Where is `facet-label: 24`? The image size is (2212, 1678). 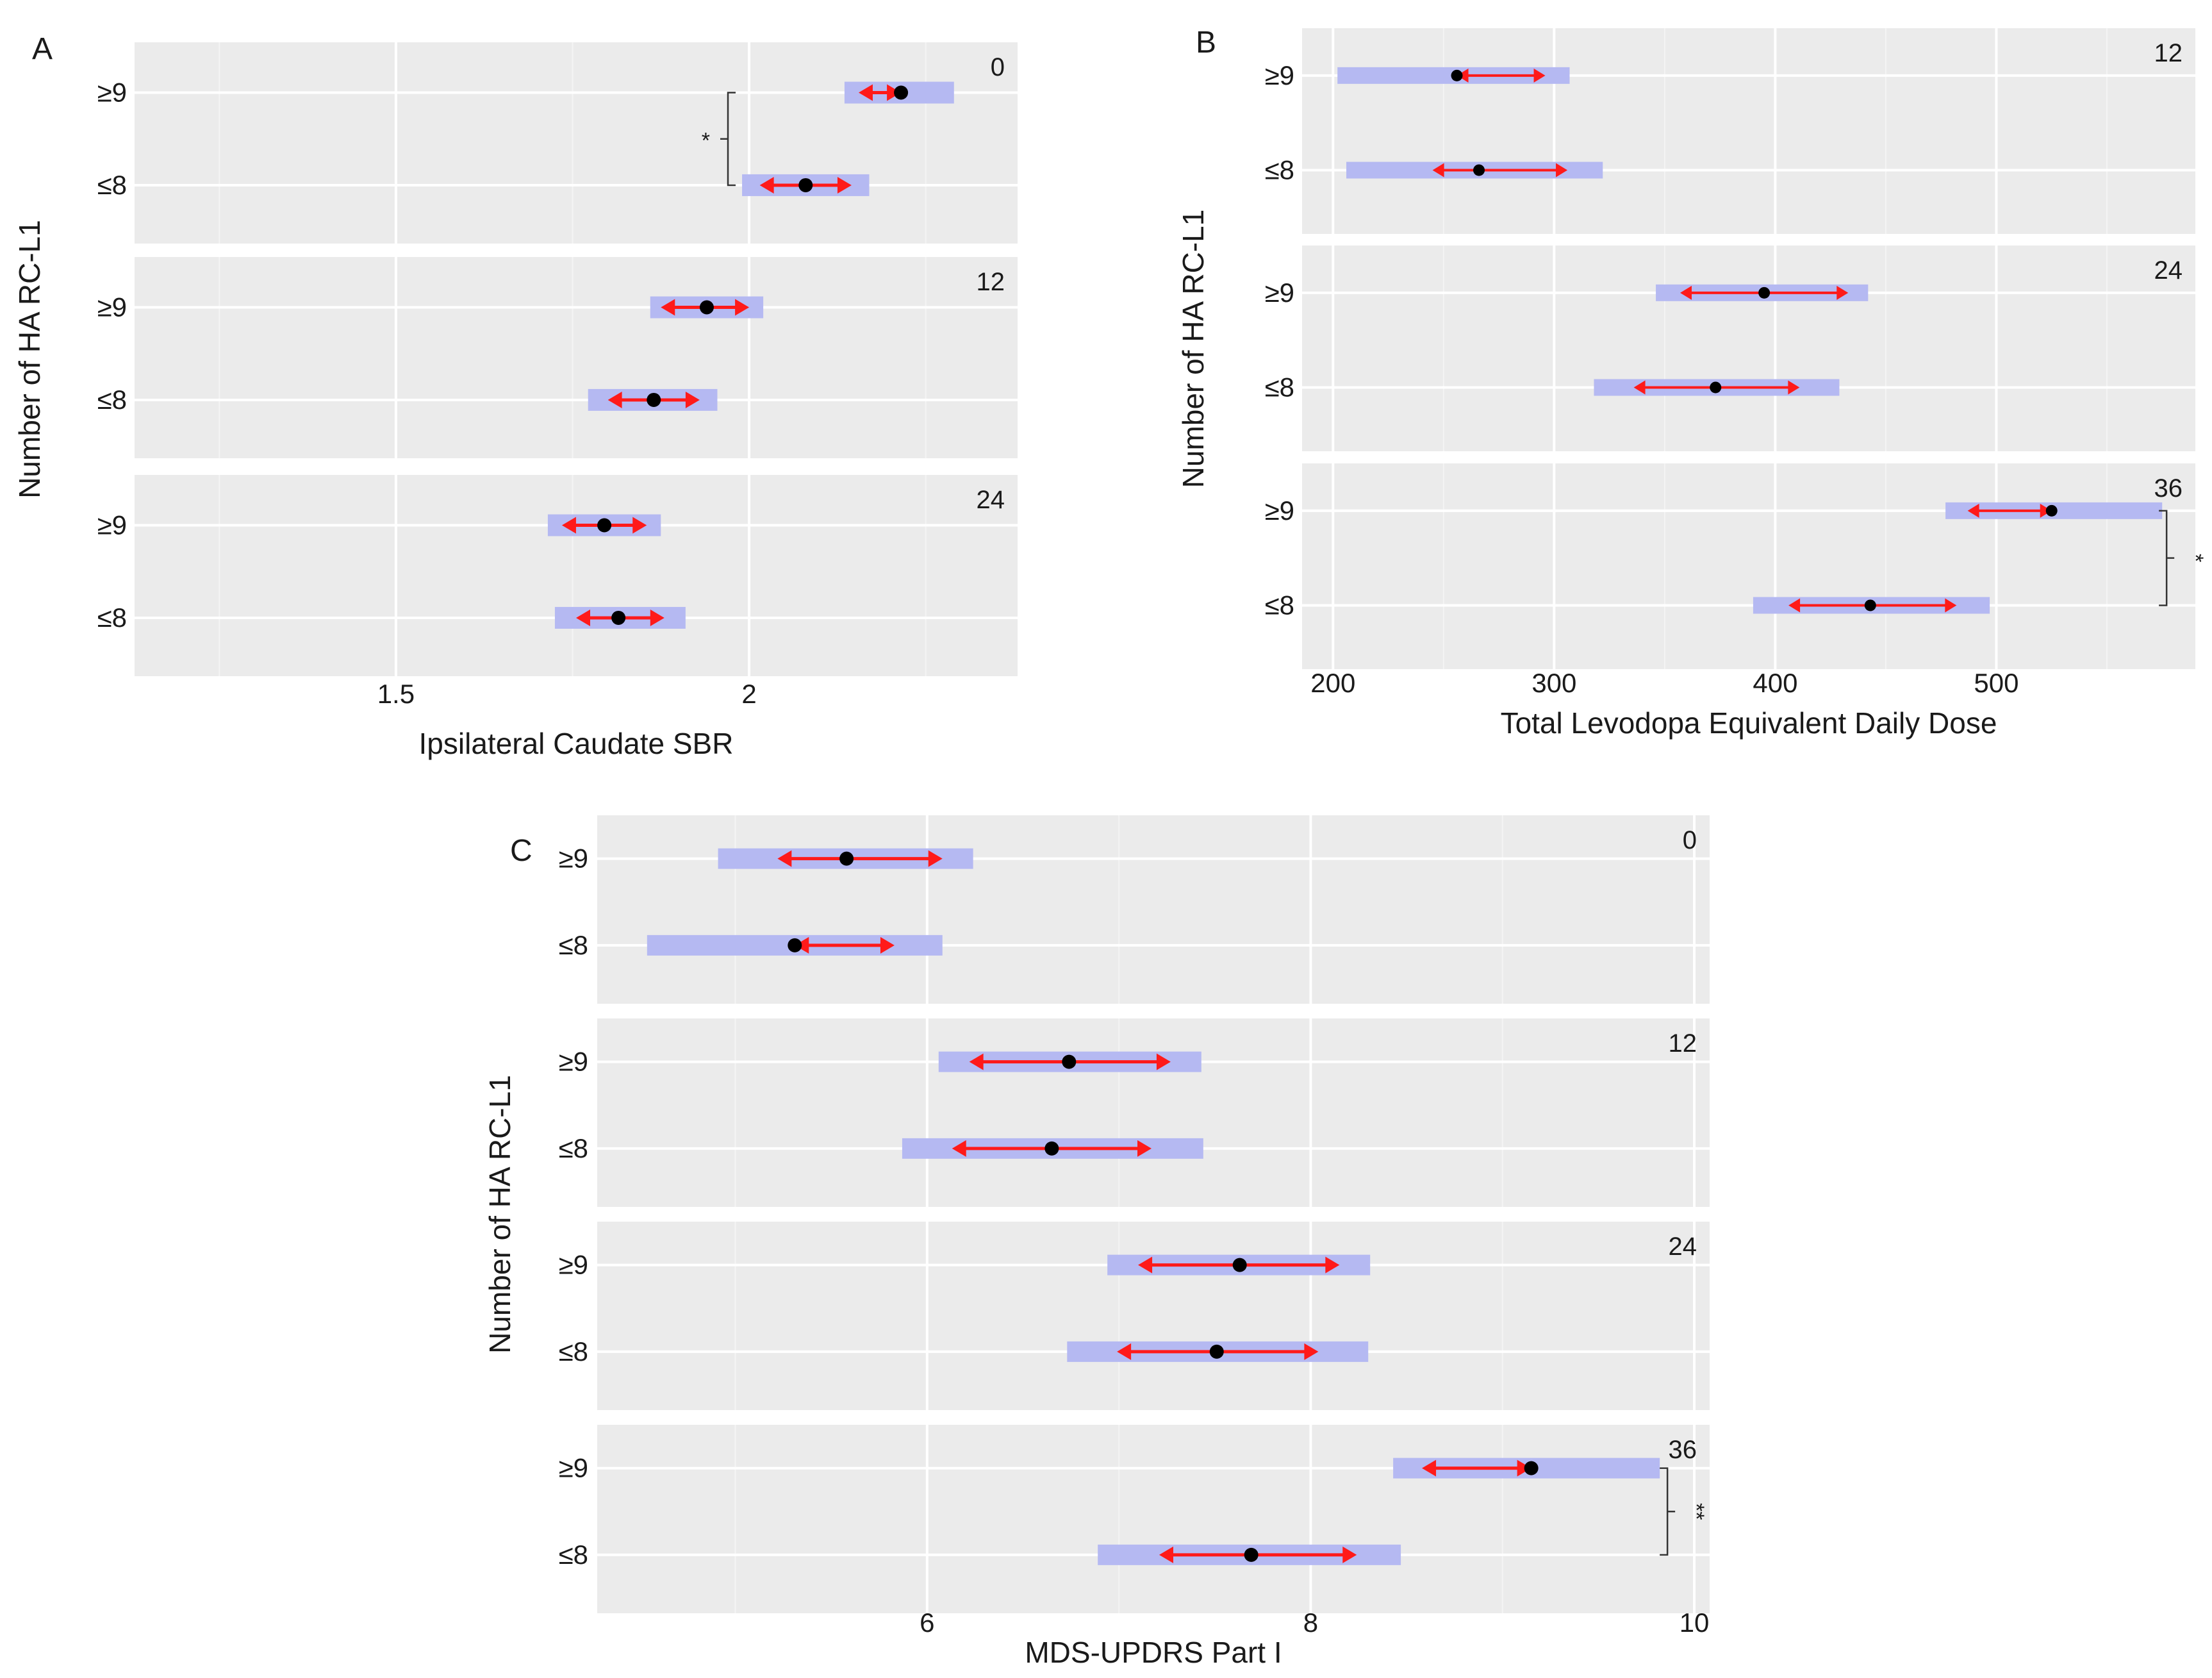
facet-label: 24 is located at coordinates (2168, 270).